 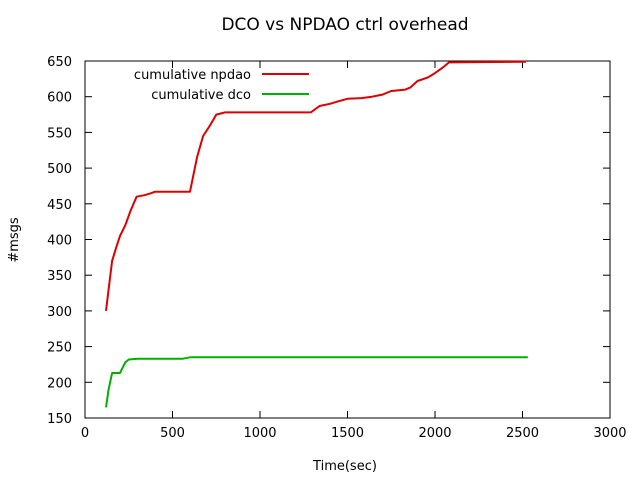 I want to click on x-tick-label: 1500, so click(x=347, y=433).